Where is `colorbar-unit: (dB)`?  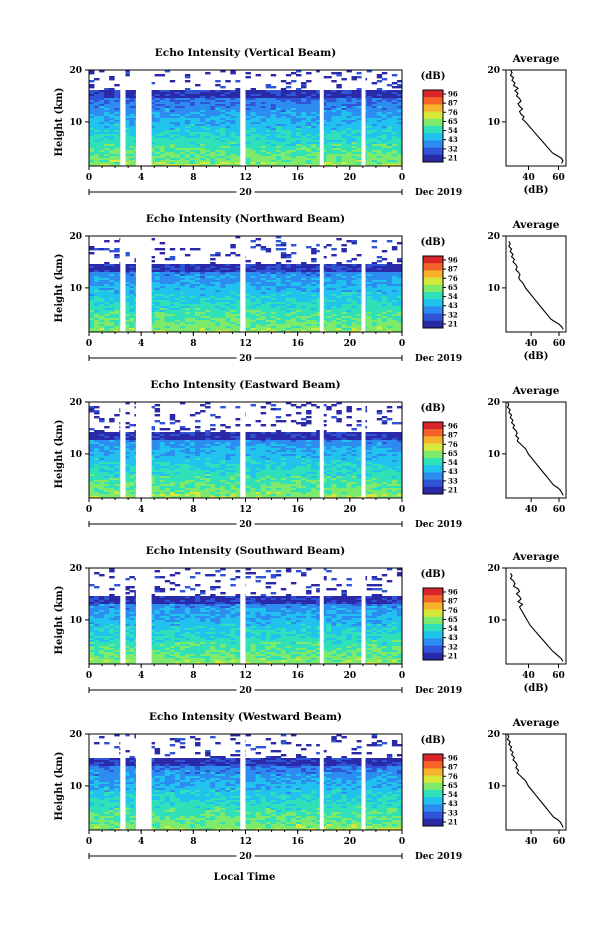
colorbar-unit: (dB) is located at coordinates (433, 76).